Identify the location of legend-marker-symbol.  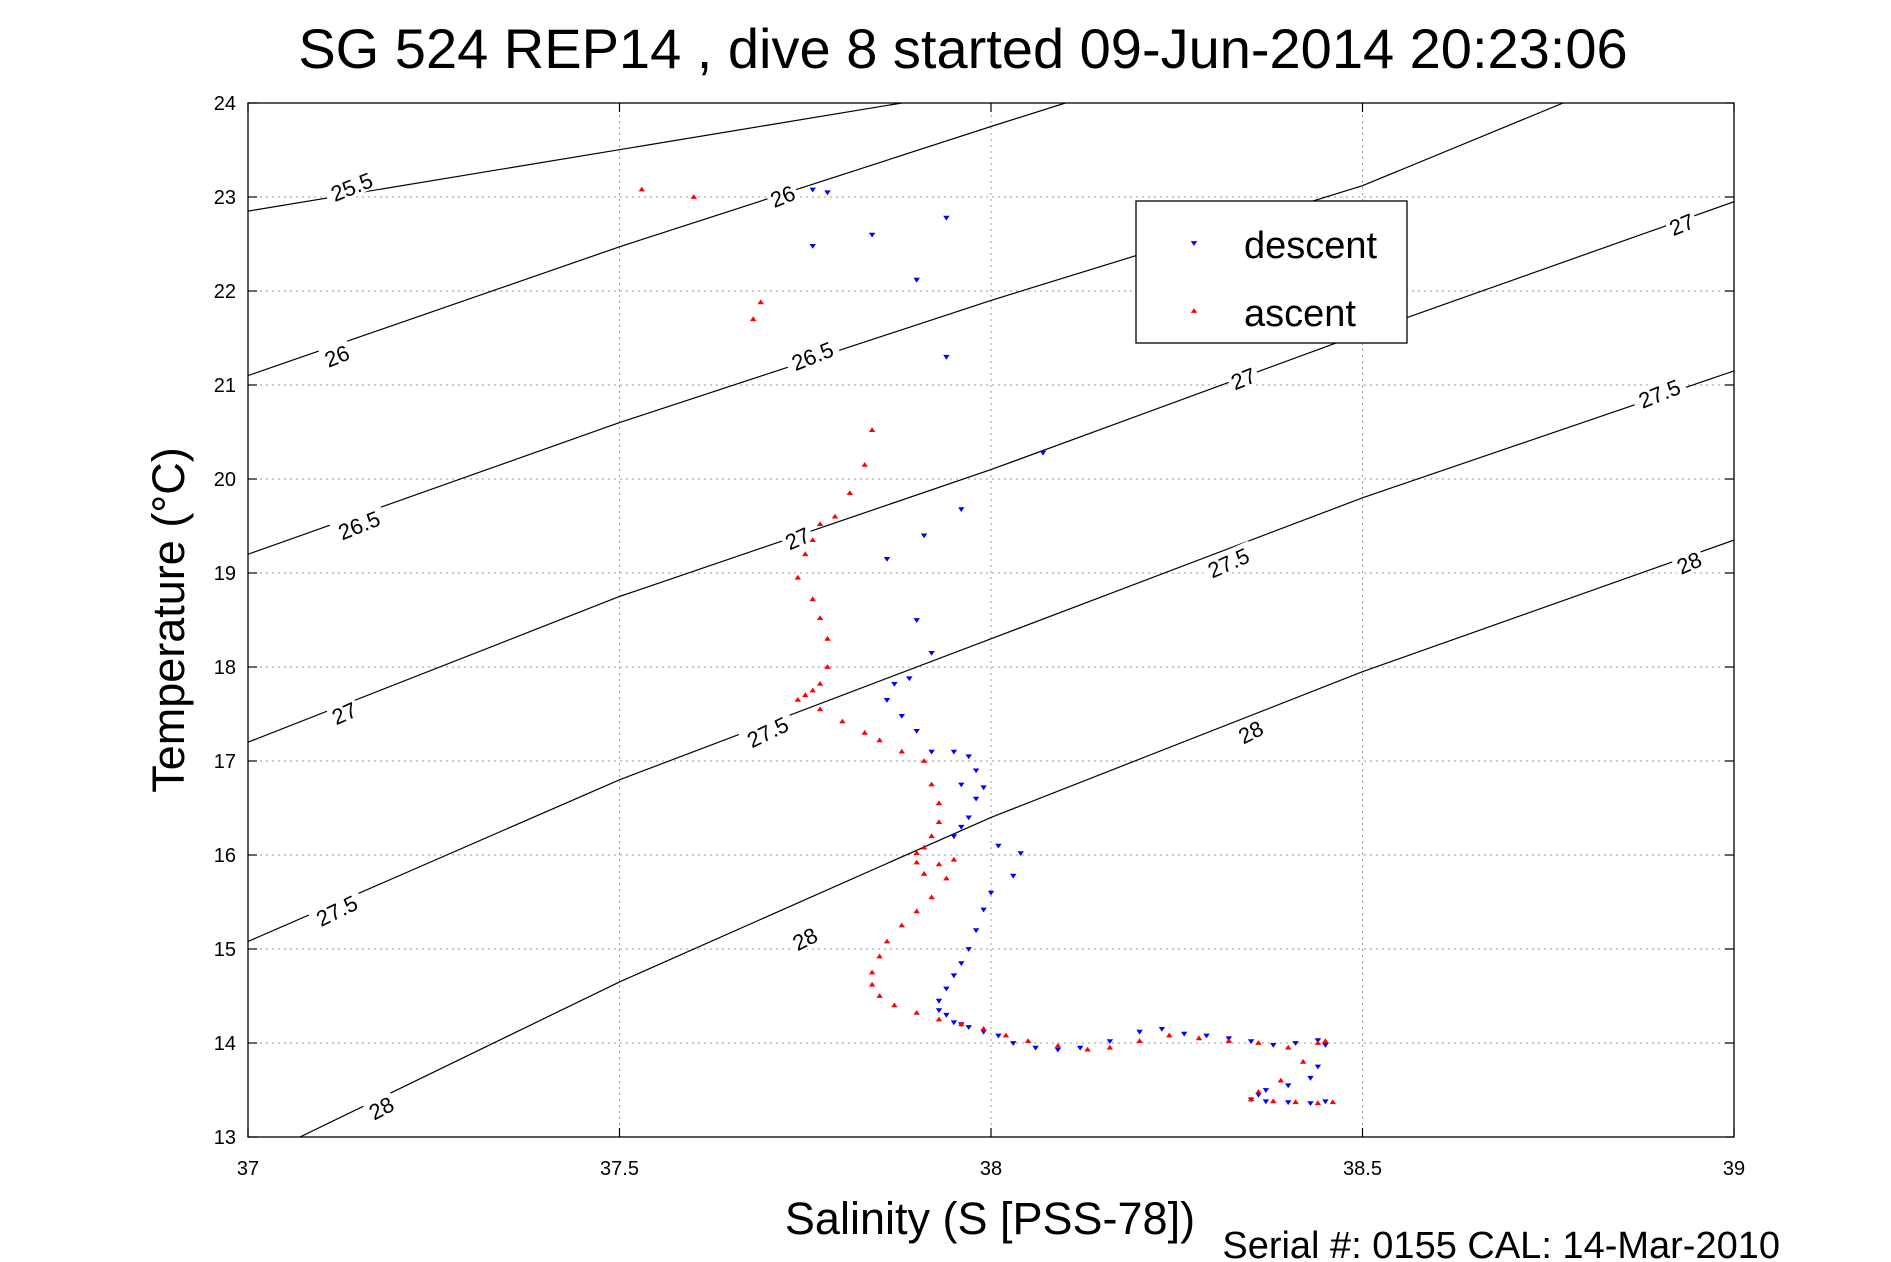
(1194, 243).